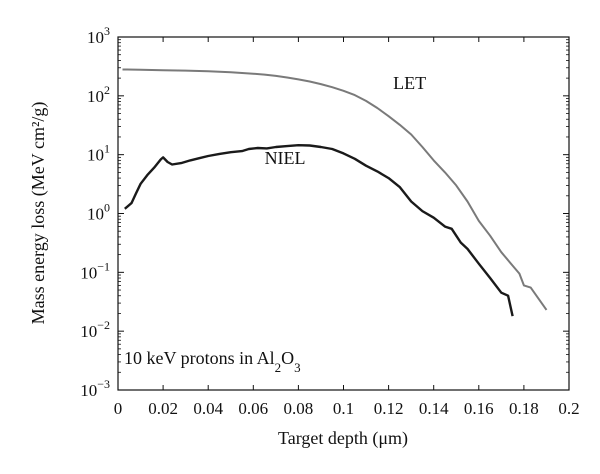 The image size is (600, 474). I want to click on x-tick-label: 0.16, so click(479, 408).